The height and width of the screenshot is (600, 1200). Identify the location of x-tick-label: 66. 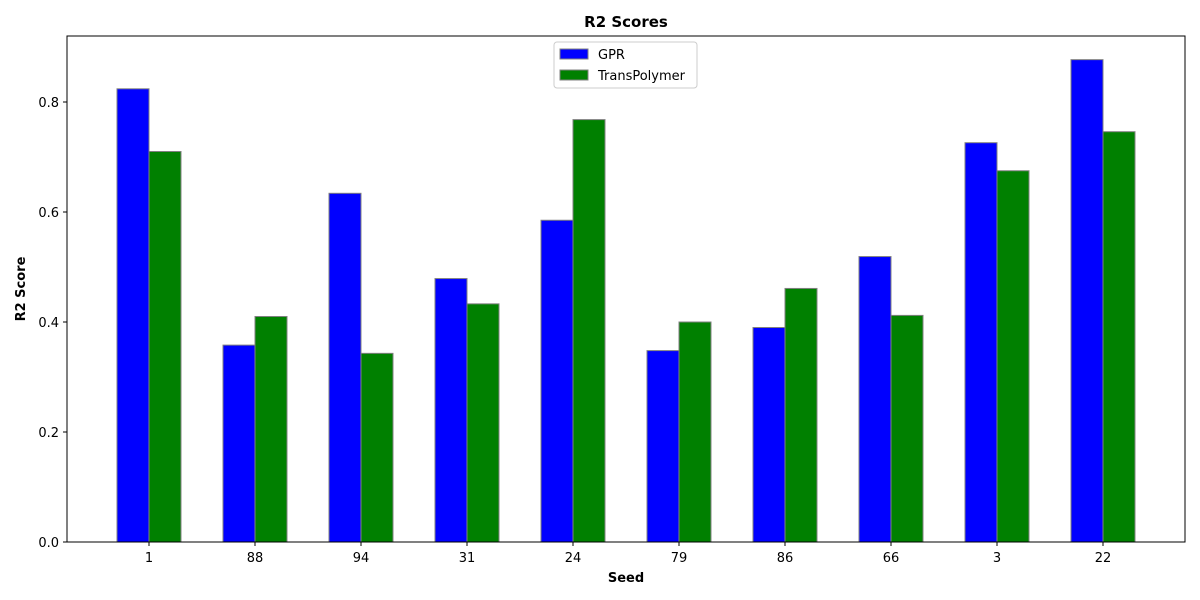
(891, 558).